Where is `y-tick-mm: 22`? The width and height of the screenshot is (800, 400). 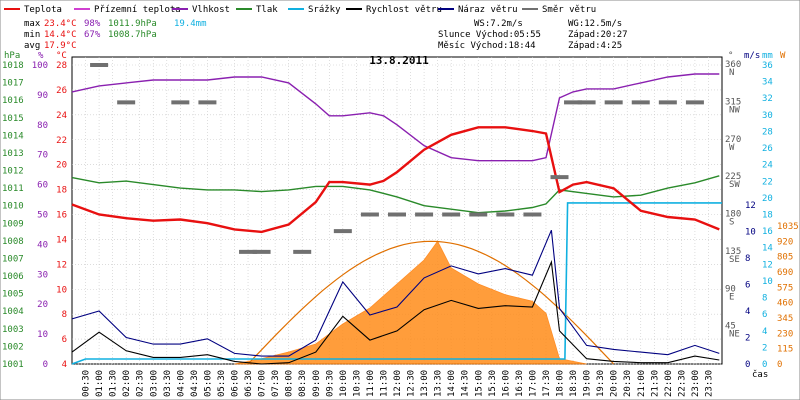
y-tick-mm: 22 is located at coordinates (767, 182).